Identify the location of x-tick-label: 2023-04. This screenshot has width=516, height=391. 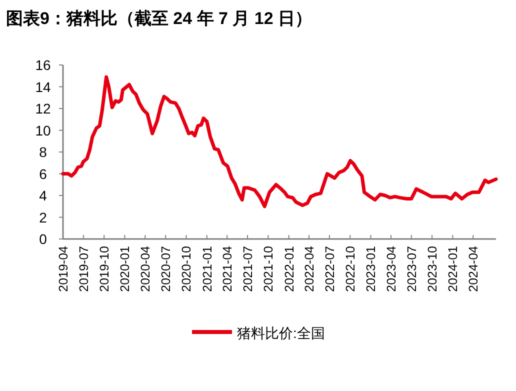
(391, 269).